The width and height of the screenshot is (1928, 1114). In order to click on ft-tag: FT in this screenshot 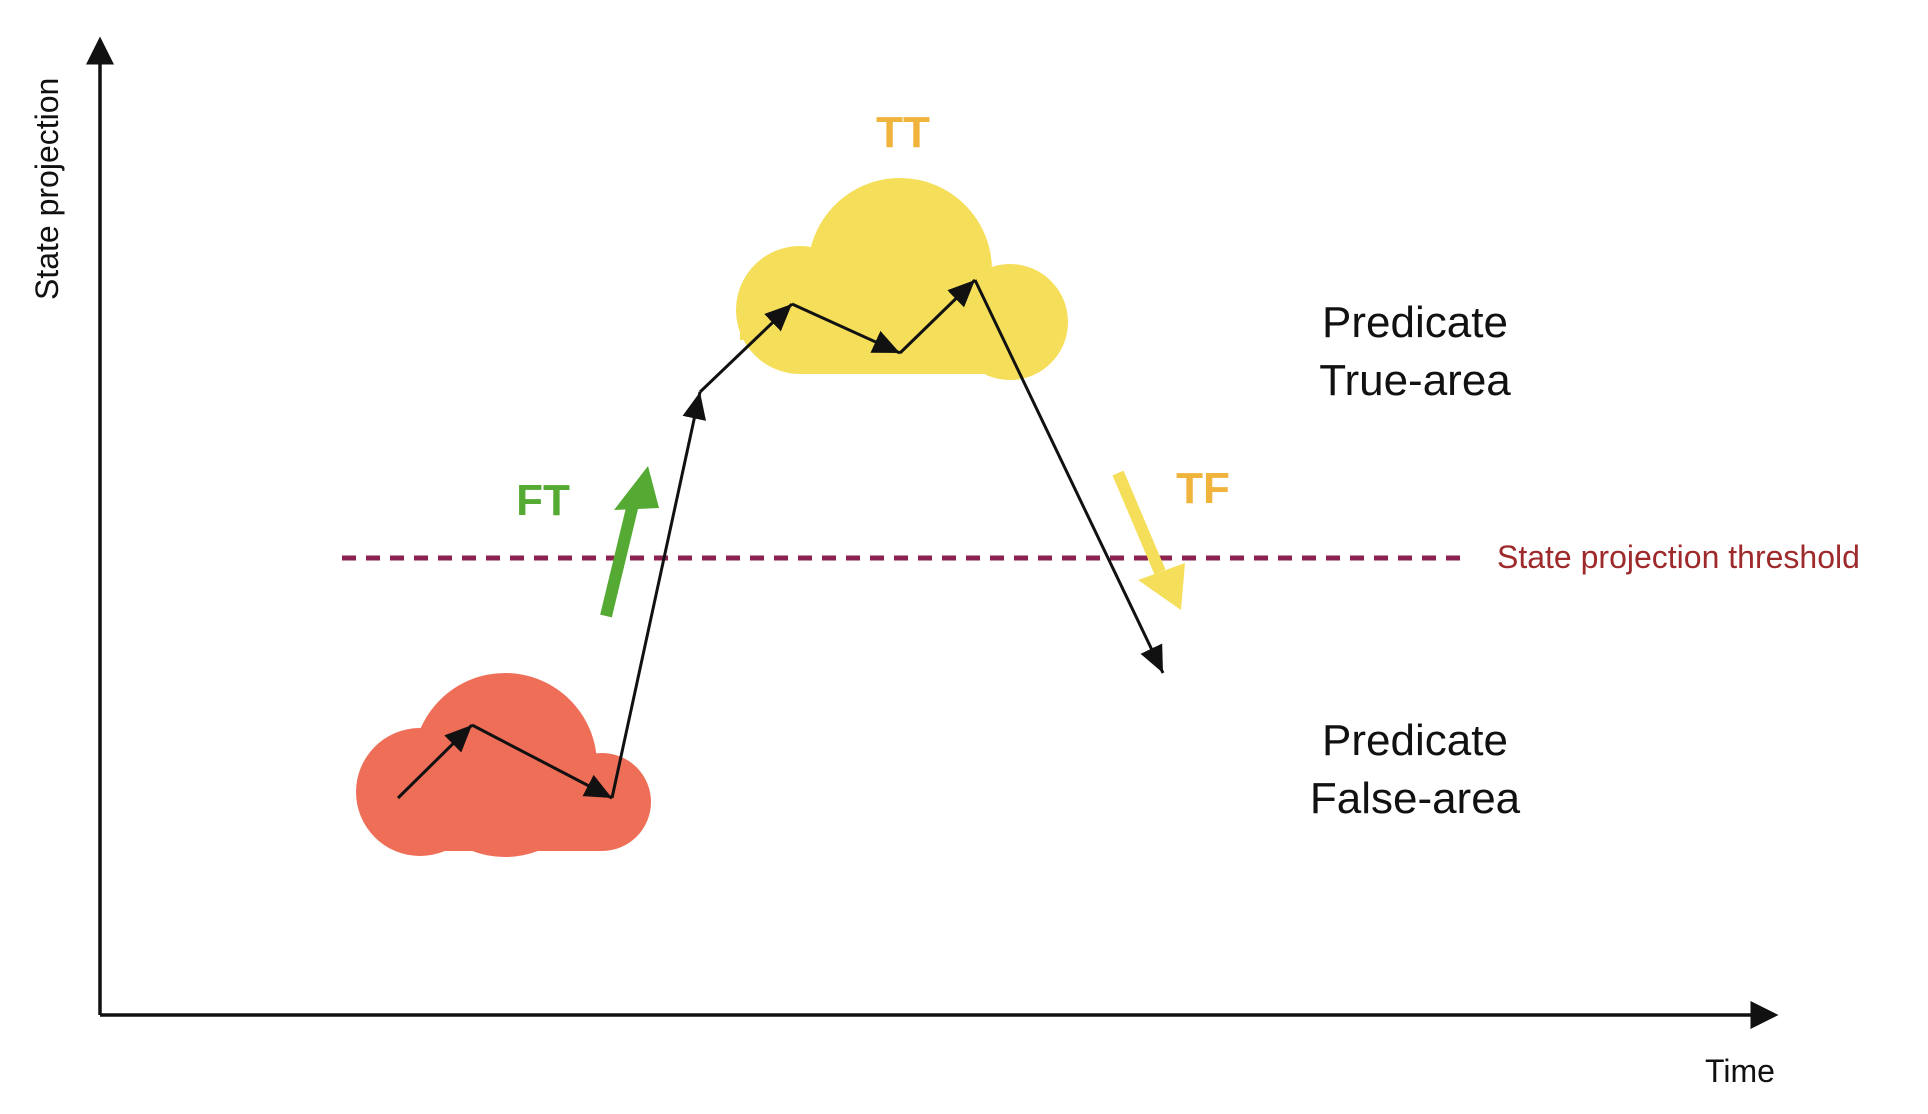, I will do `click(543, 500)`.